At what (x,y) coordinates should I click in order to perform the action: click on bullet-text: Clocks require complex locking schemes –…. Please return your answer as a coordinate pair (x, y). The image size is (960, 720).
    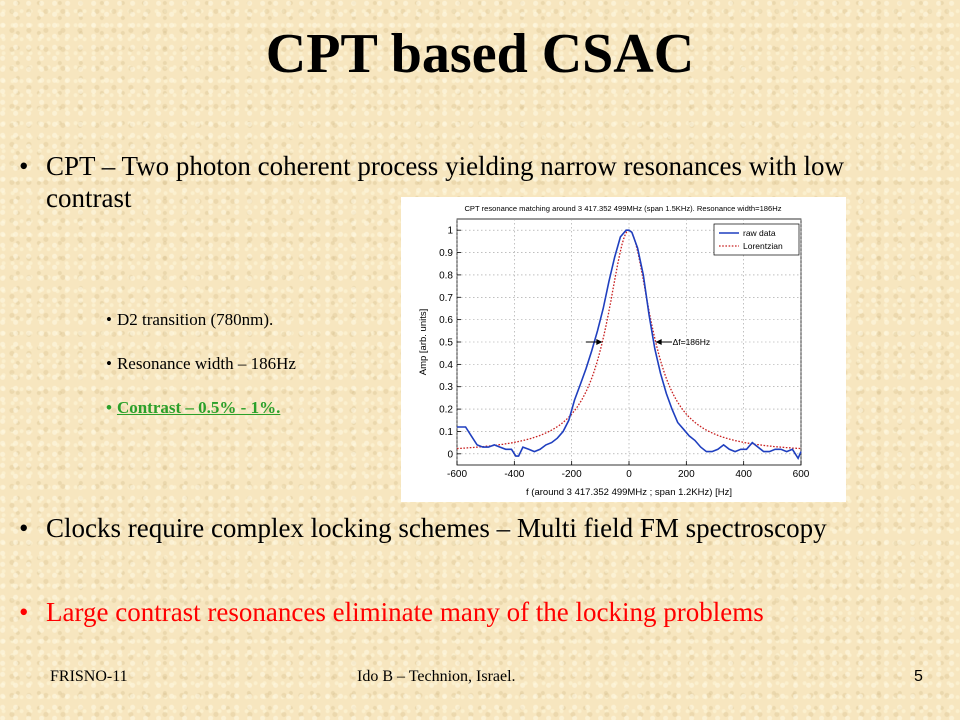
    Looking at the image, I should click on (436, 528).